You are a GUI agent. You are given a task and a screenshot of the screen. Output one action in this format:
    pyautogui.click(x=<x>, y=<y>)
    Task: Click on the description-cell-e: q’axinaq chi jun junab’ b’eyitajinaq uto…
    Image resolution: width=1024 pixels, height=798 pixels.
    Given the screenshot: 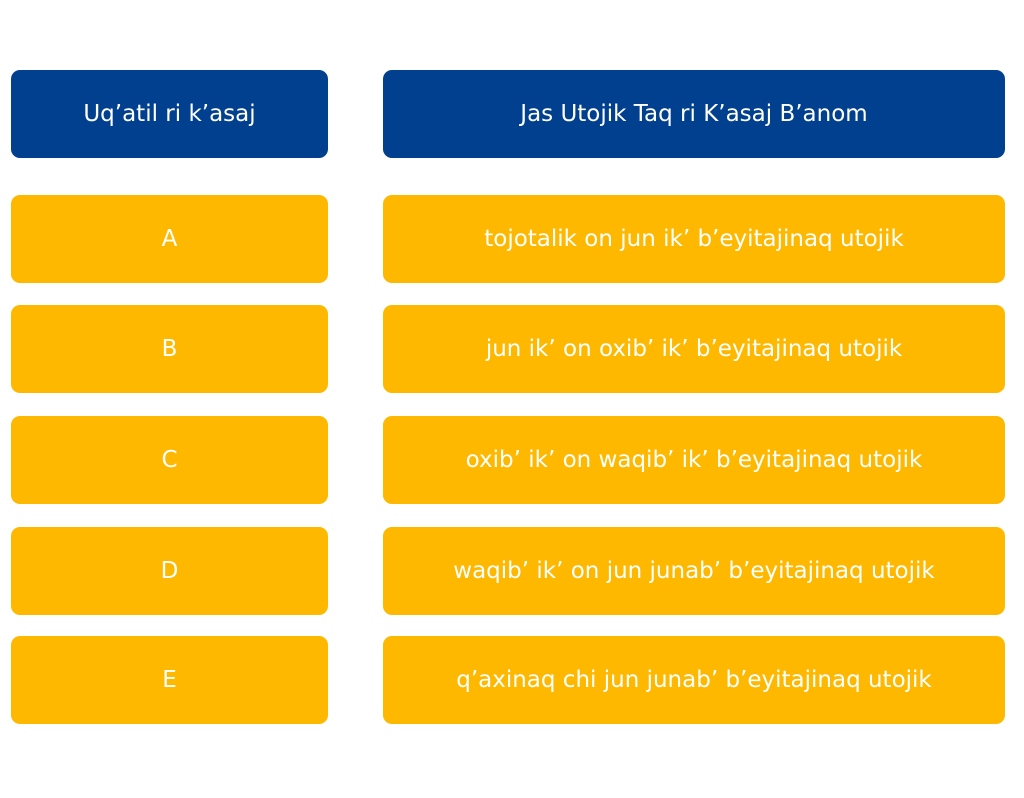 What is the action you would take?
    pyautogui.click(x=694, y=680)
    